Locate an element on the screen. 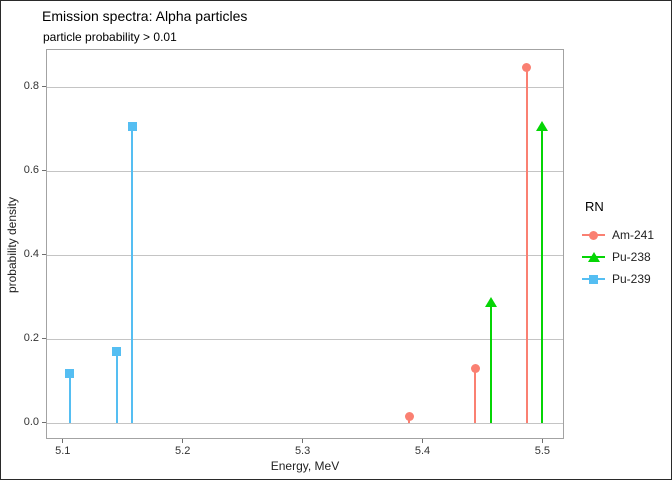 The width and height of the screenshot is (672, 480). y-tick-label: 0.8 is located at coordinates (31, 86).